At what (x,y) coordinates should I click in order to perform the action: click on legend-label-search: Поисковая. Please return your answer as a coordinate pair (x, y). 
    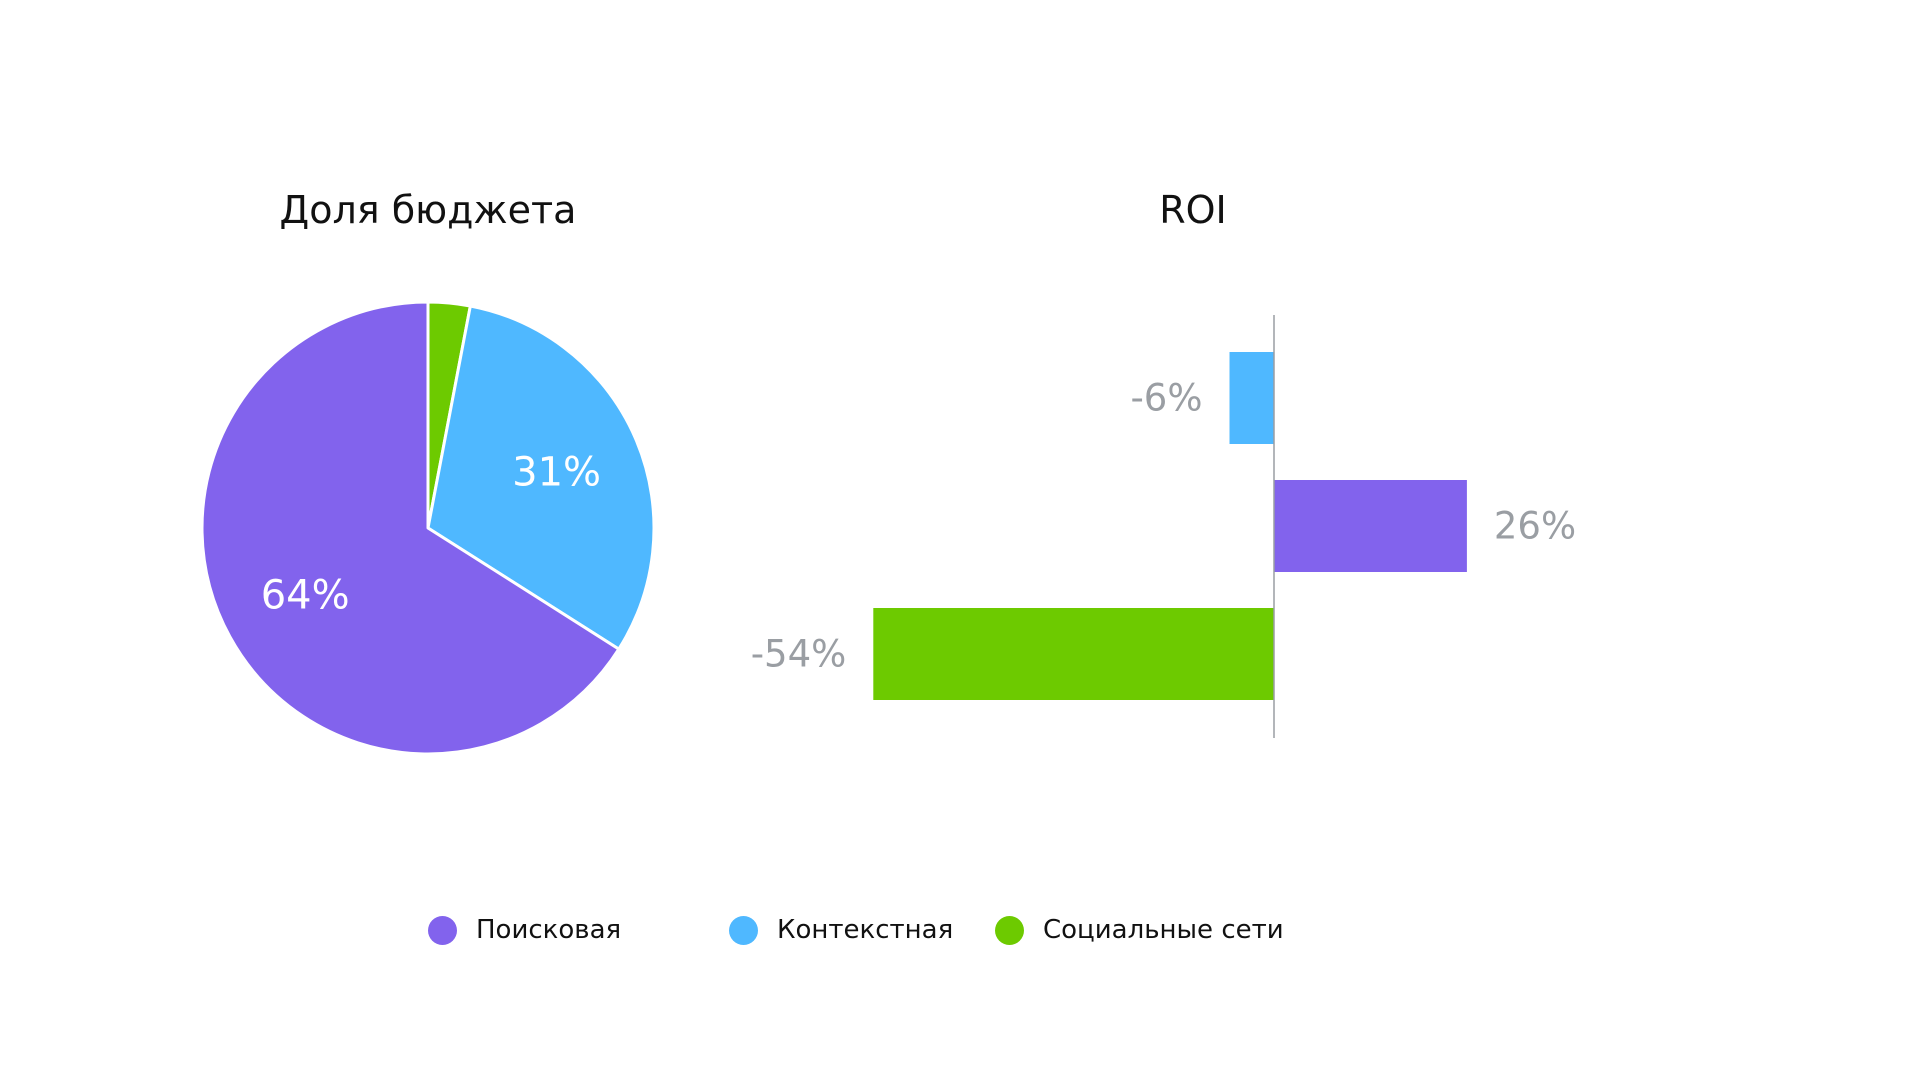
    Looking at the image, I should click on (549, 930).